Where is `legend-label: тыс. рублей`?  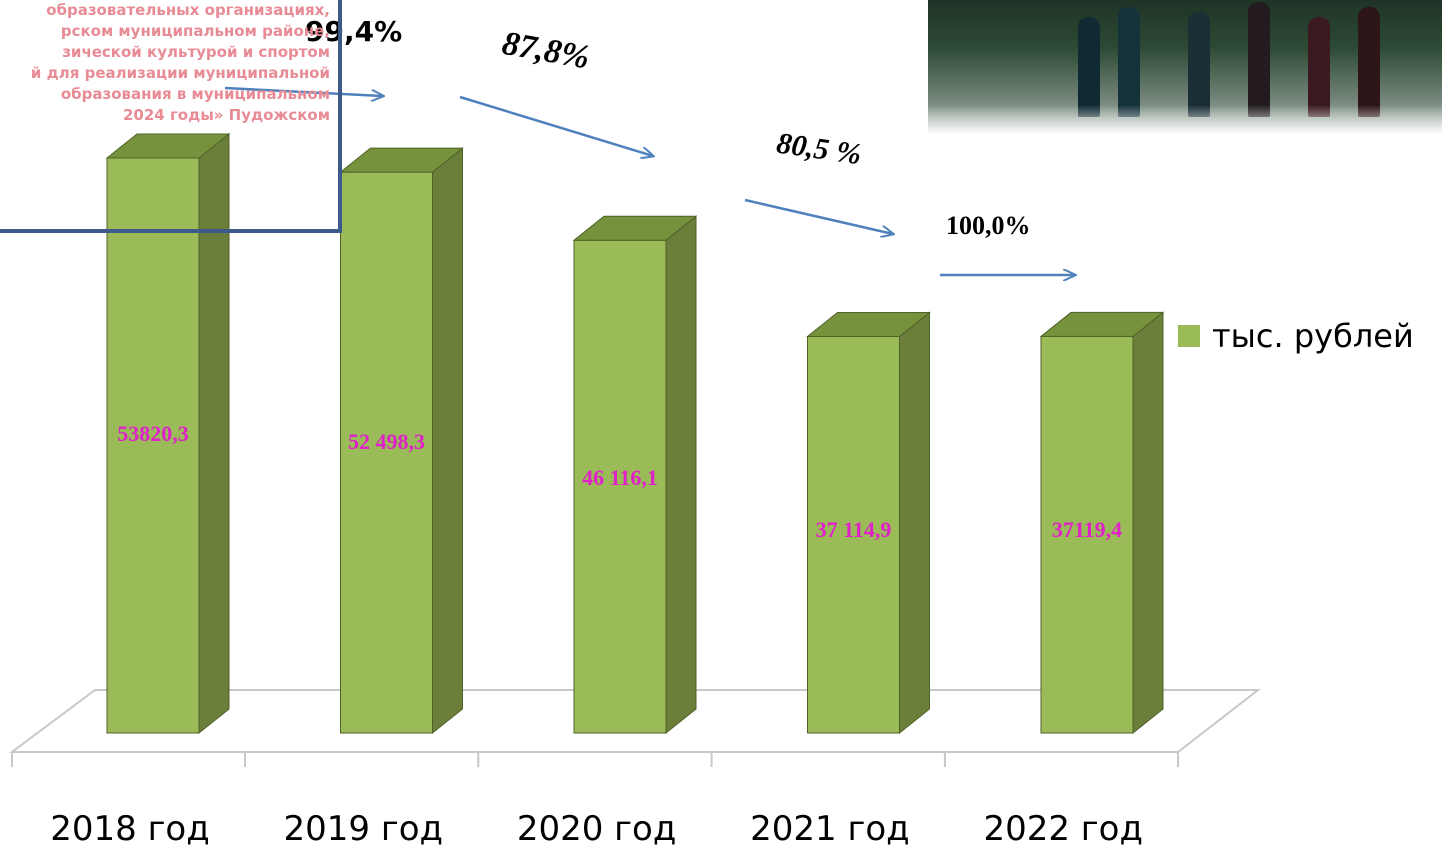 legend-label: тыс. рублей is located at coordinates (1313, 336).